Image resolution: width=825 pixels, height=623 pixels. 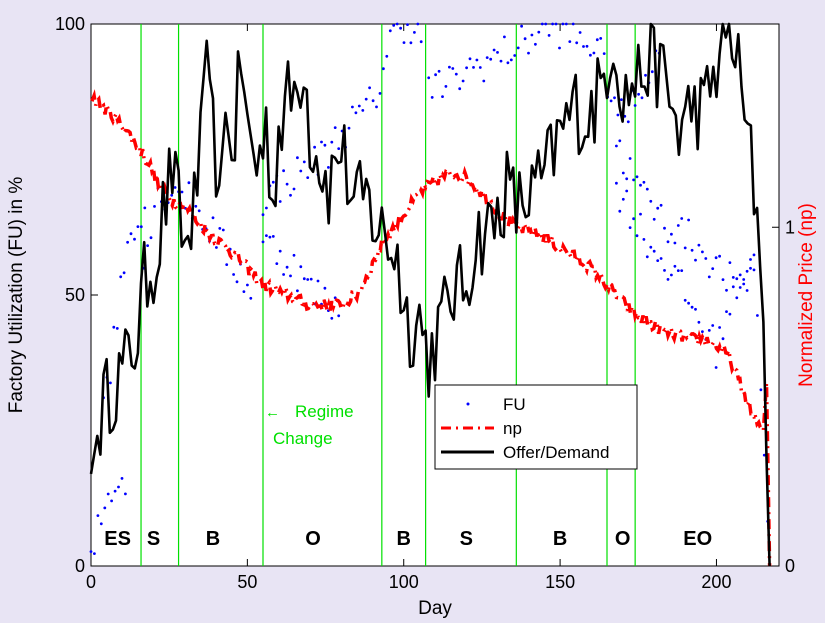 I want to click on y-tick-label-right: 1, so click(x=790, y=227).